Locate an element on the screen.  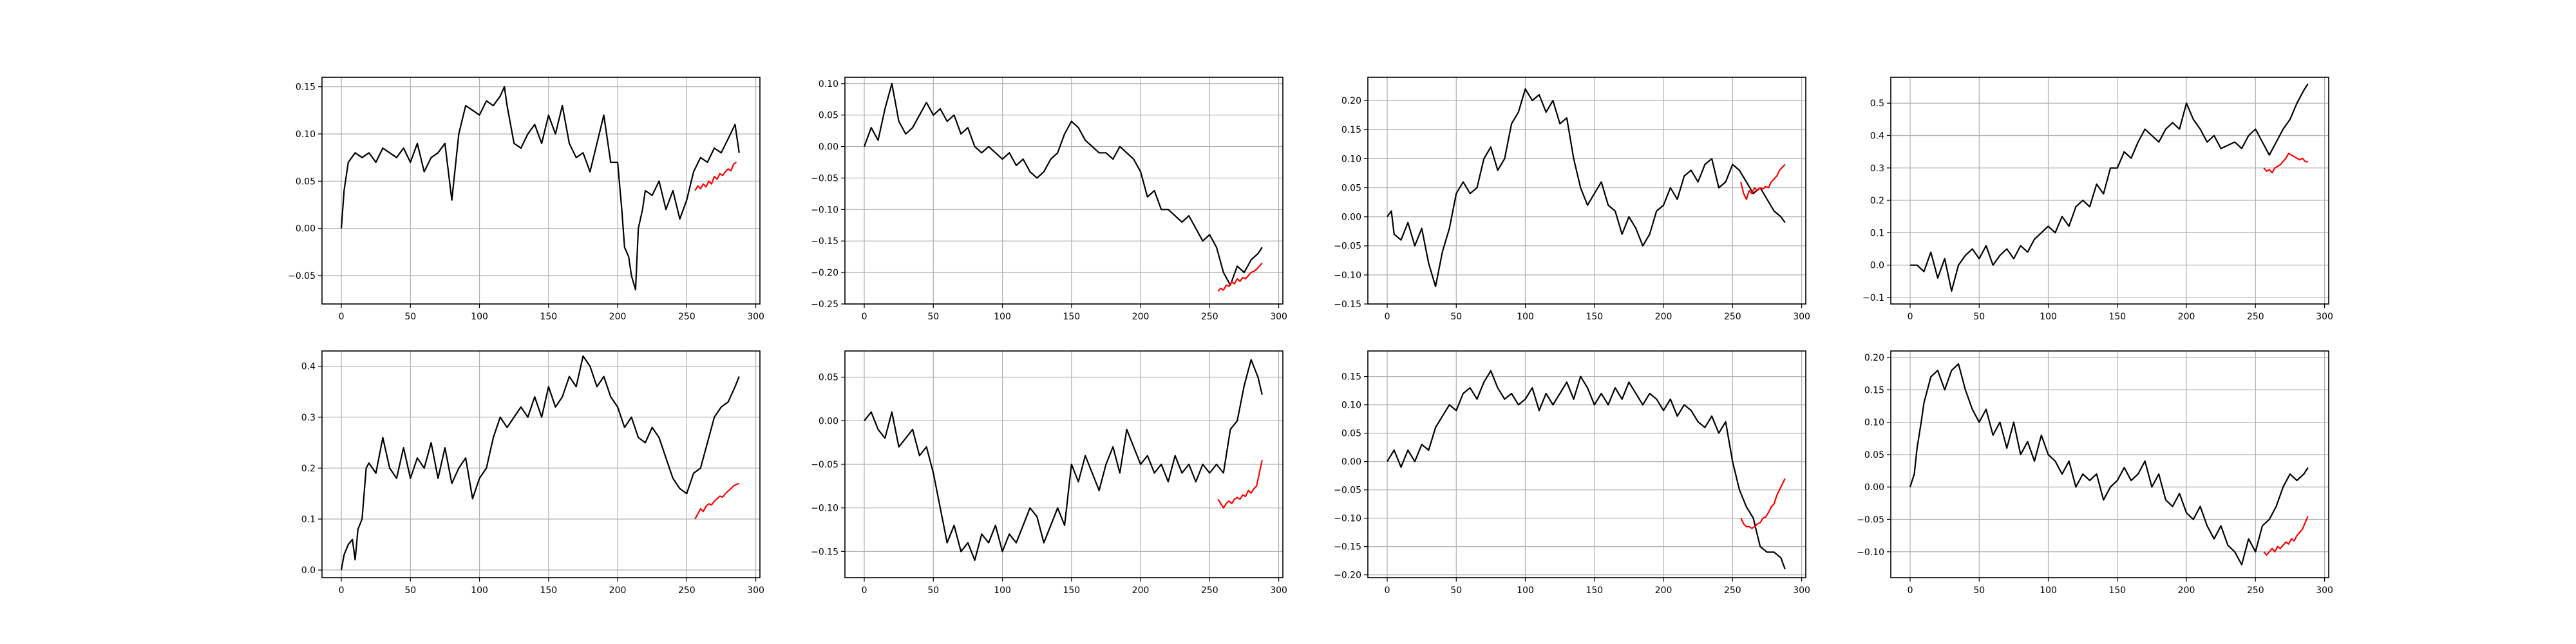
subplot-1: 0 50 100 150 200 250 300 −0.05 0.00 0.05 0.10 0.15 is located at coordinates (526, 199).